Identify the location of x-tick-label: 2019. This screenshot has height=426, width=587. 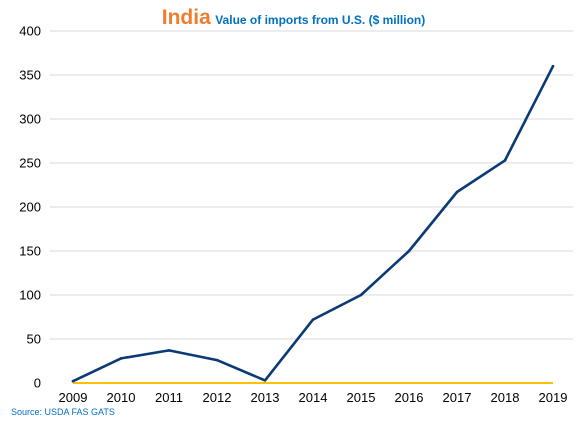
(553, 397).